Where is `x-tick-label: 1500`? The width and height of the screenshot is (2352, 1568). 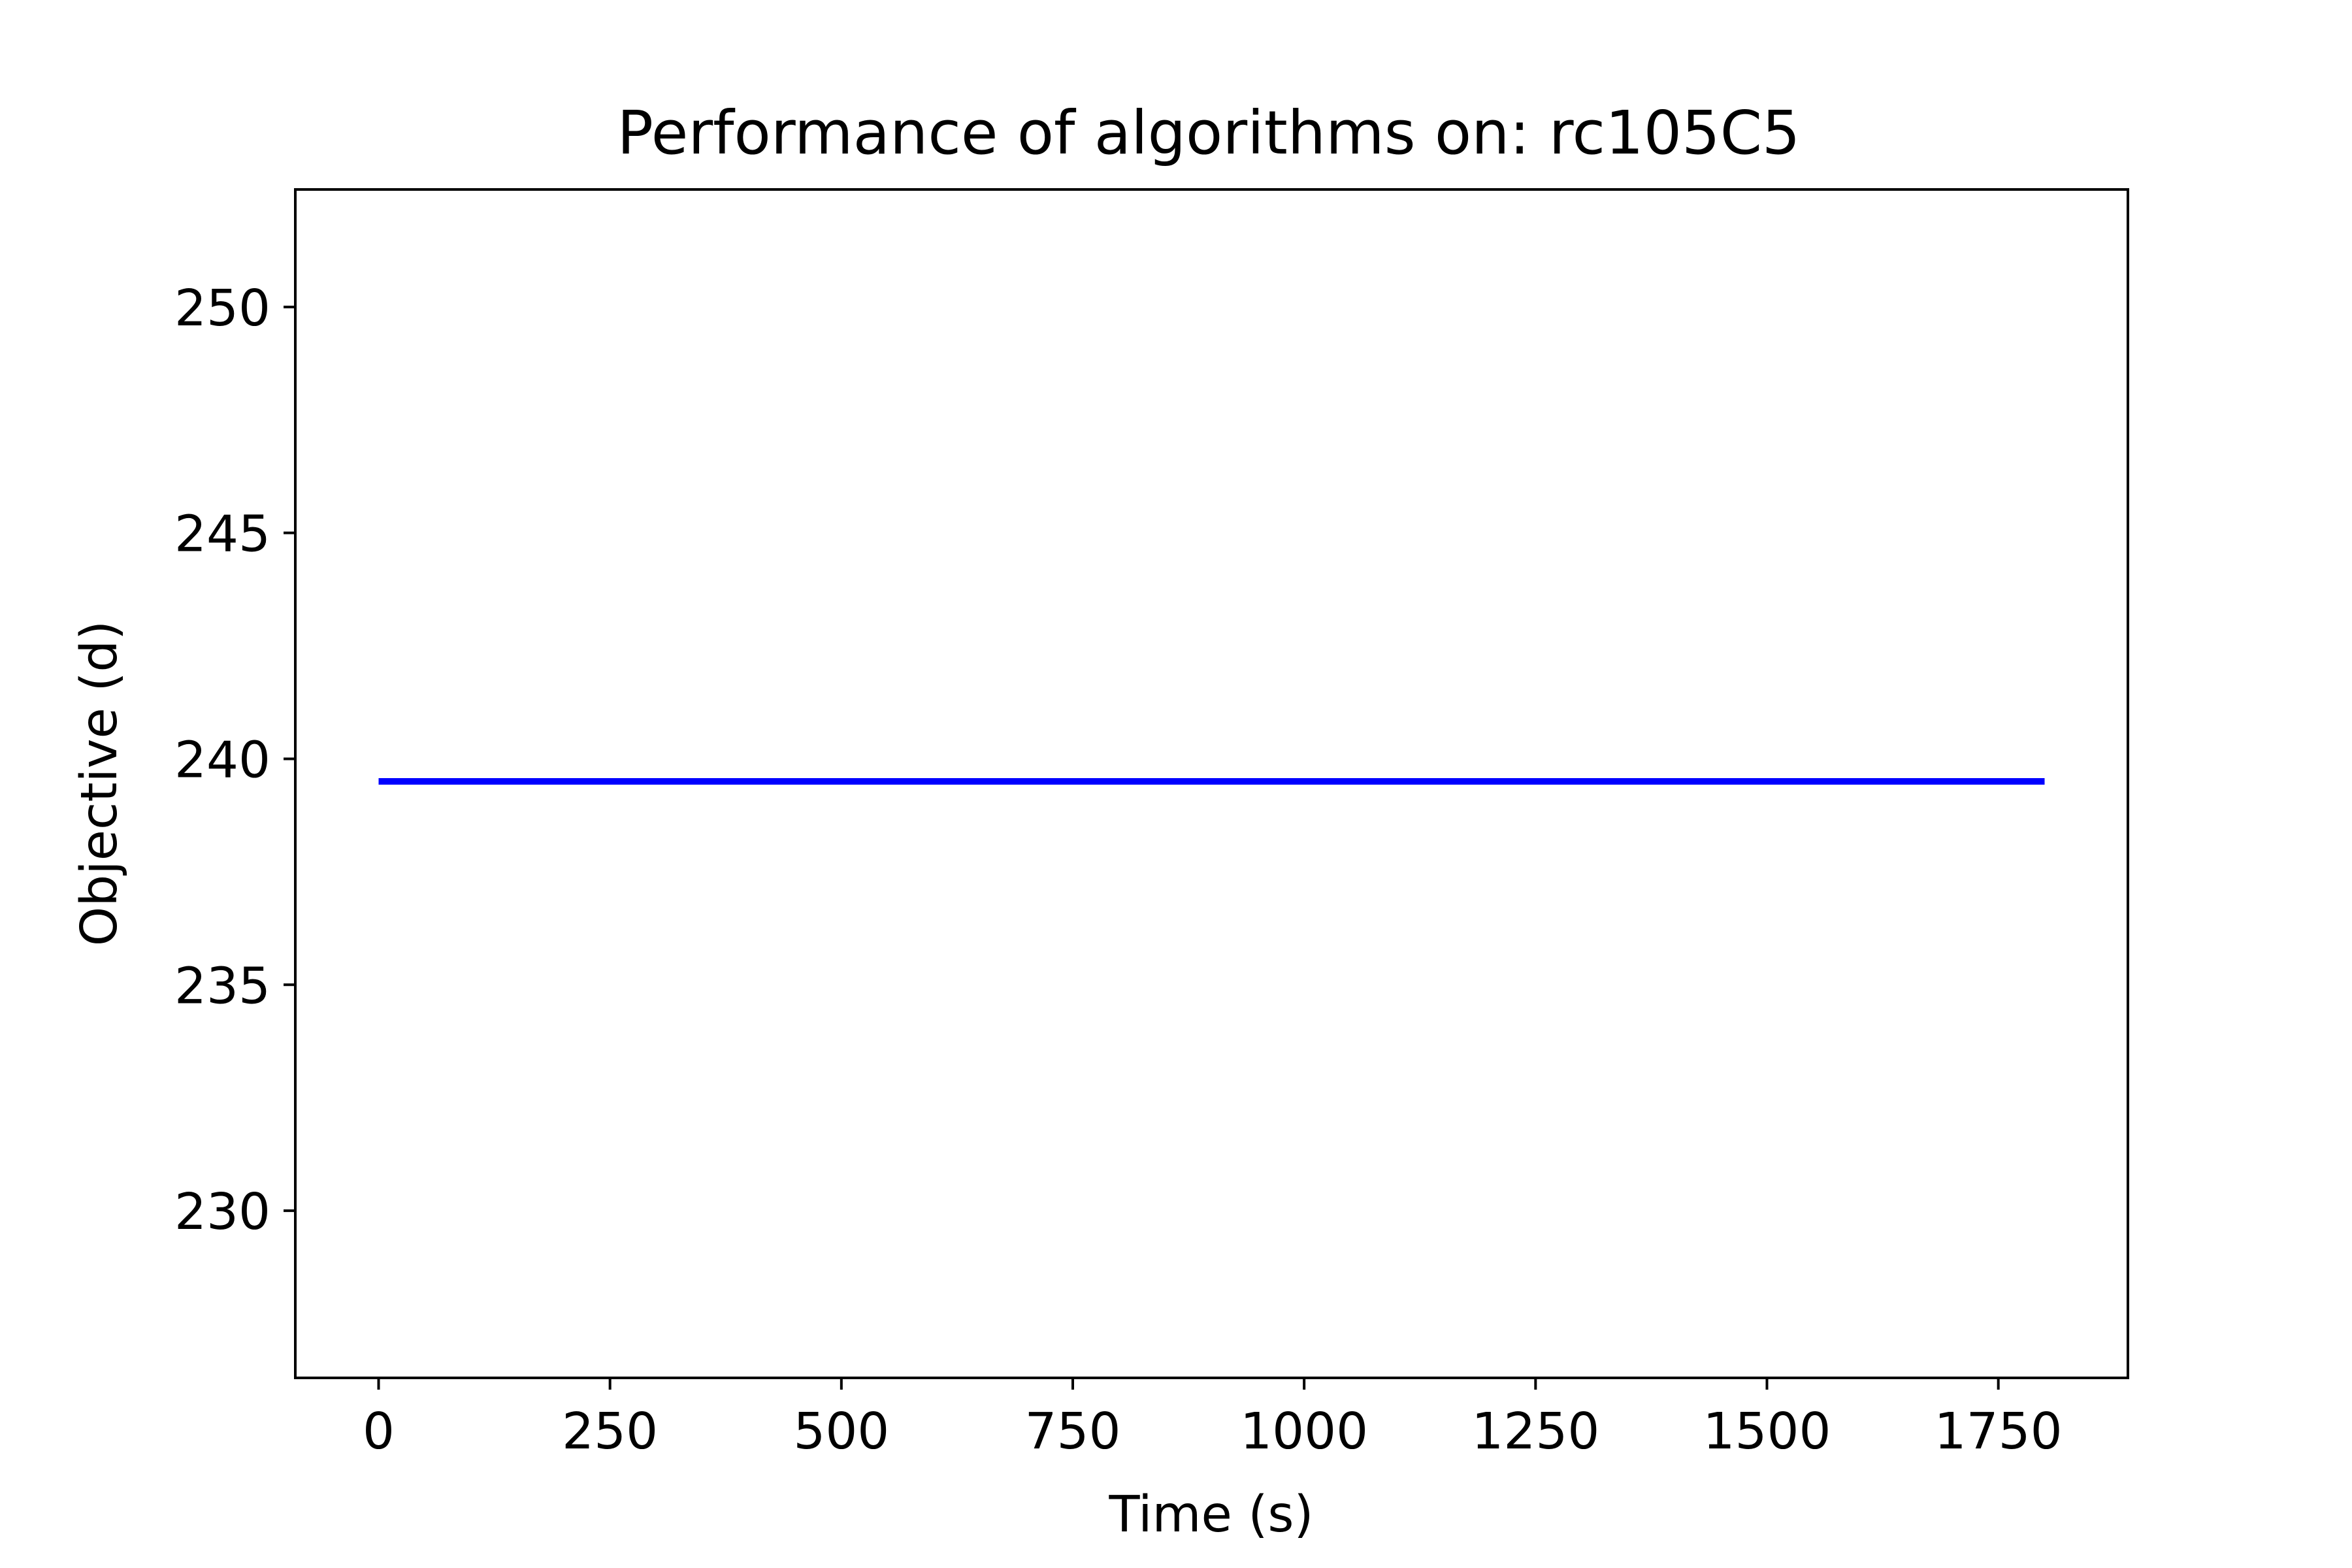 x-tick-label: 1500 is located at coordinates (1767, 1432).